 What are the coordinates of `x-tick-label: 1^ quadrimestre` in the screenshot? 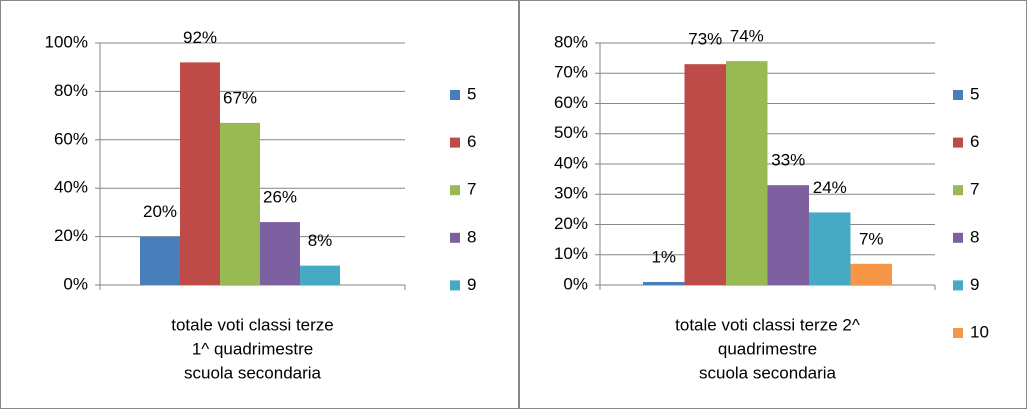 It's located at (252, 348).